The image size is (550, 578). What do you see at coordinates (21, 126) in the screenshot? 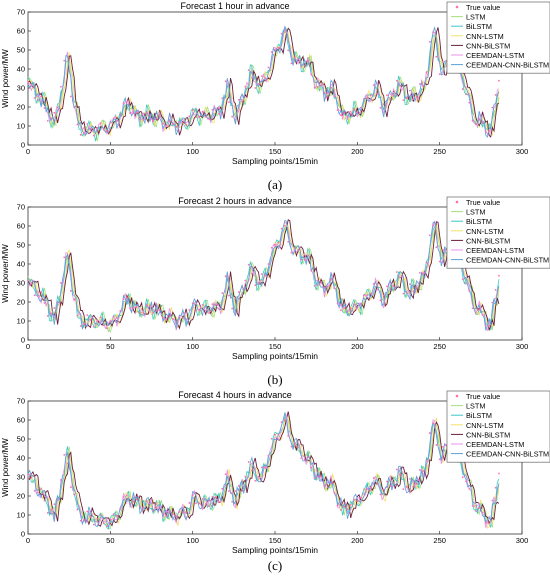
I see `y-tick-label: 10` at bounding box center [21, 126].